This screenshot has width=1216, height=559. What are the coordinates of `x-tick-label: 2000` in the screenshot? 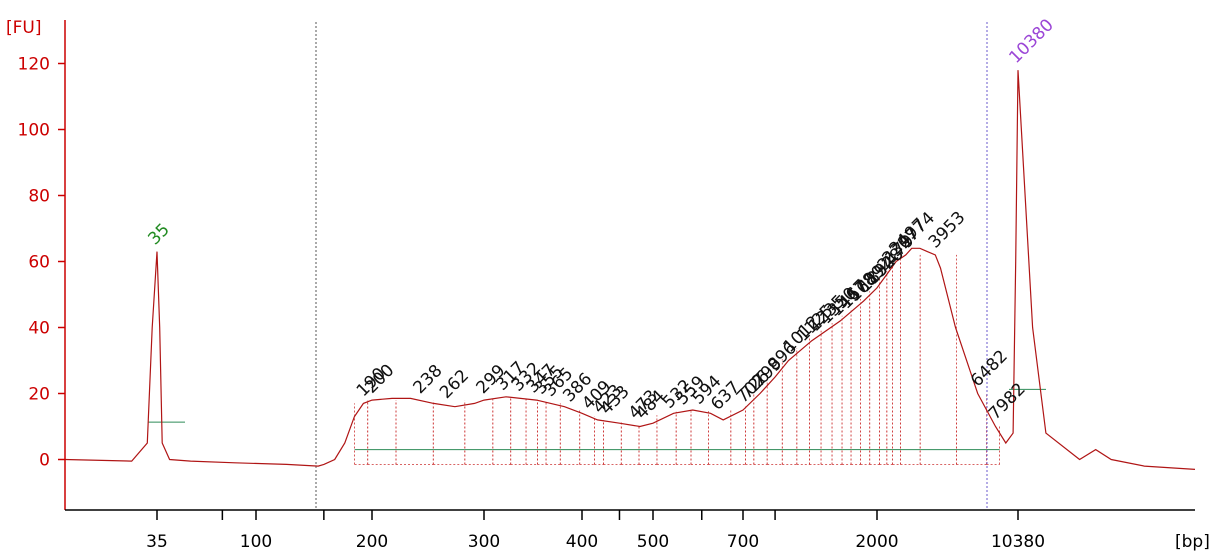 It's located at (876, 542).